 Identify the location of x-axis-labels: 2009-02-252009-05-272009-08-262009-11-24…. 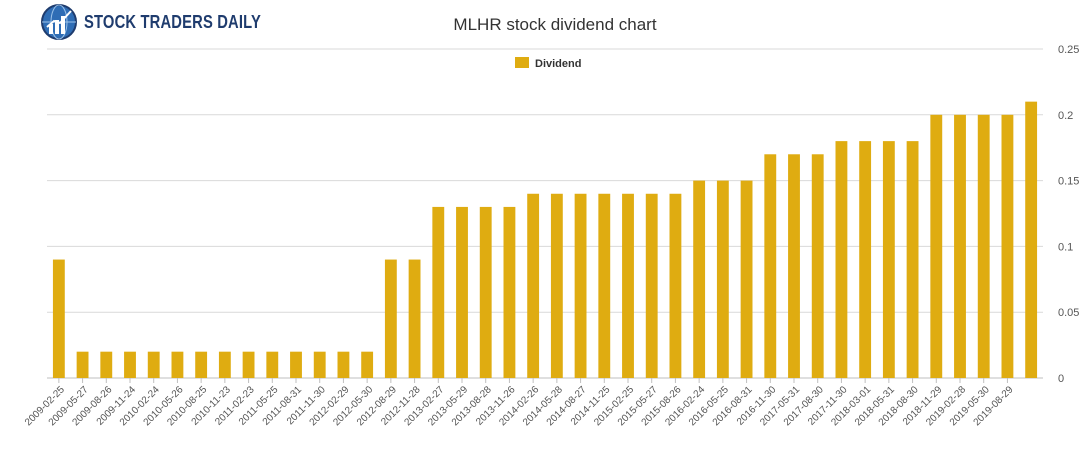
(519, 403).